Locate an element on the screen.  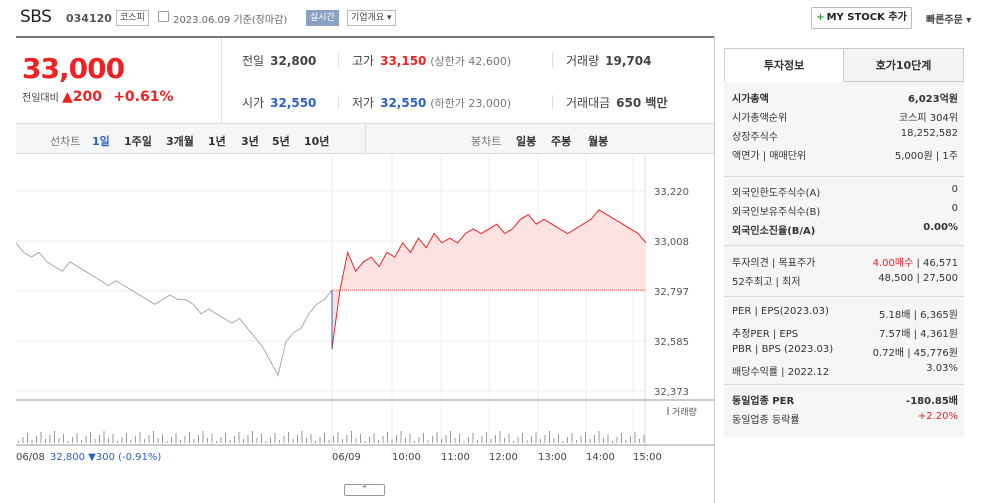
change-percent: +0.61% is located at coordinates (143, 97).